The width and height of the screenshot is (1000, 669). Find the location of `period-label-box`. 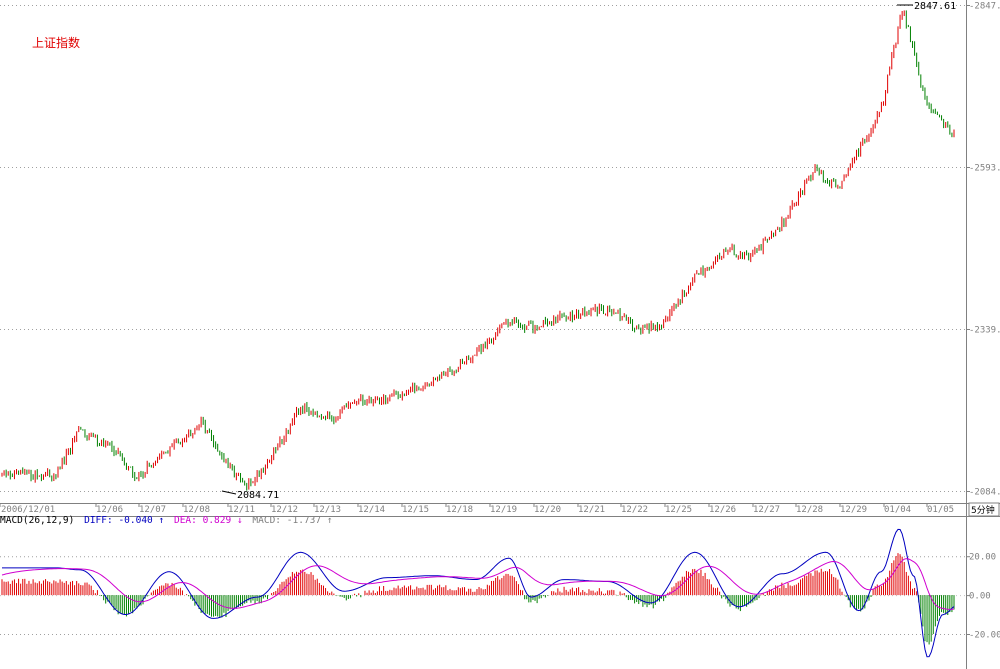

period-label-box is located at coordinates (984, 509).